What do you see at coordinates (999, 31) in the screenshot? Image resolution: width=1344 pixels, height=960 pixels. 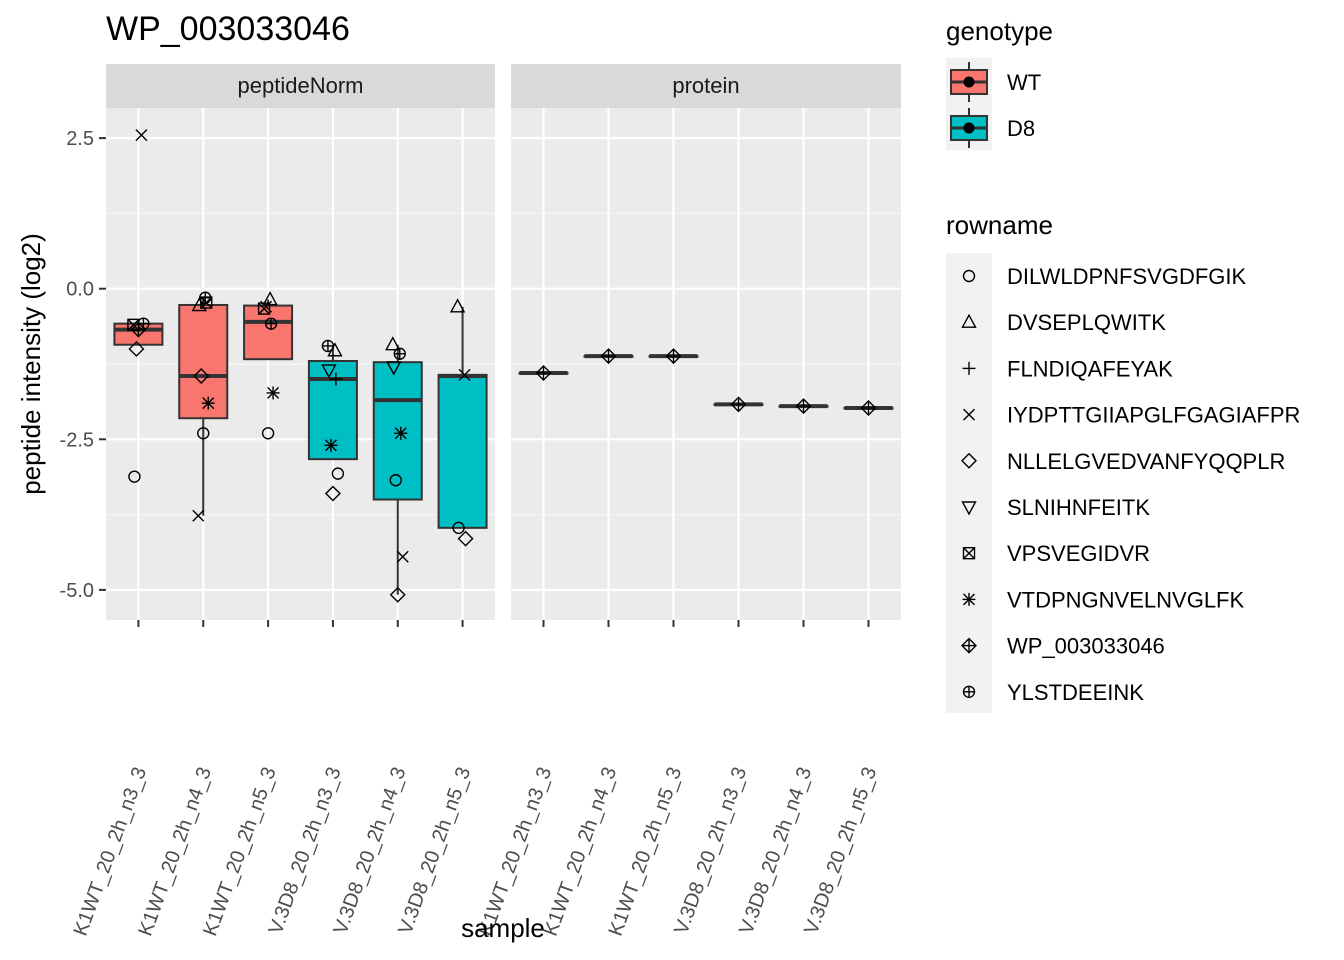 I see `legend-genotype-title: genotype` at bounding box center [999, 31].